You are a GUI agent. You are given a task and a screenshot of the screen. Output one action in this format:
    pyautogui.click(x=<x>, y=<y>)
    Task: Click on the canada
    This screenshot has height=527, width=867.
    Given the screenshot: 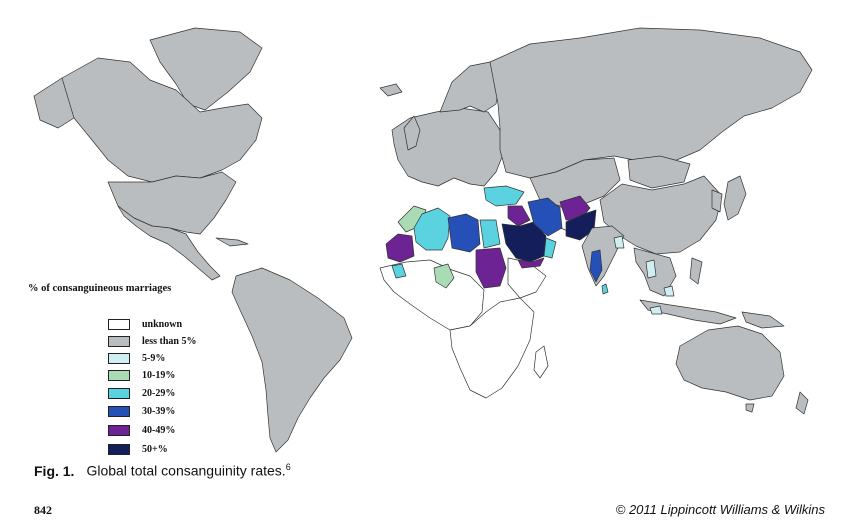 What is the action you would take?
    pyautogui.click(x=161, y=120)
    